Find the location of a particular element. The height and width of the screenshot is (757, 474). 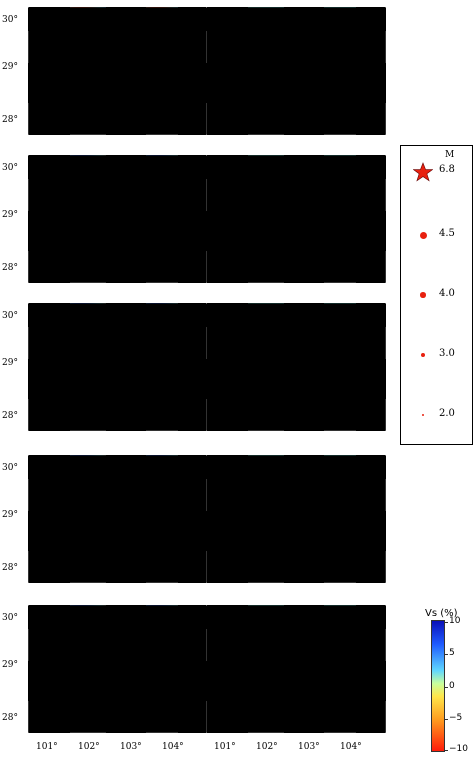

colorbar-tick-label: 10 is located at coordinates (455, 621).